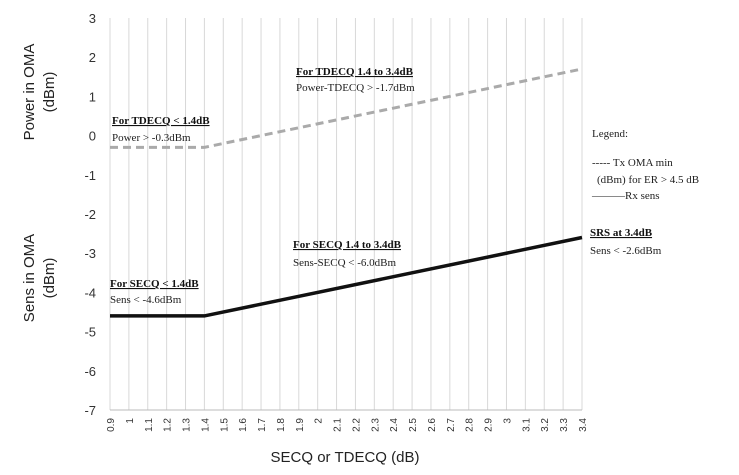 This screenshot has height=475, width=739. What do you see at coordinates (39, 278) in the screenshot?
I see `y-axis-title-bottom: Sens in OMA (dBm)` at bounding box center [39, 278].